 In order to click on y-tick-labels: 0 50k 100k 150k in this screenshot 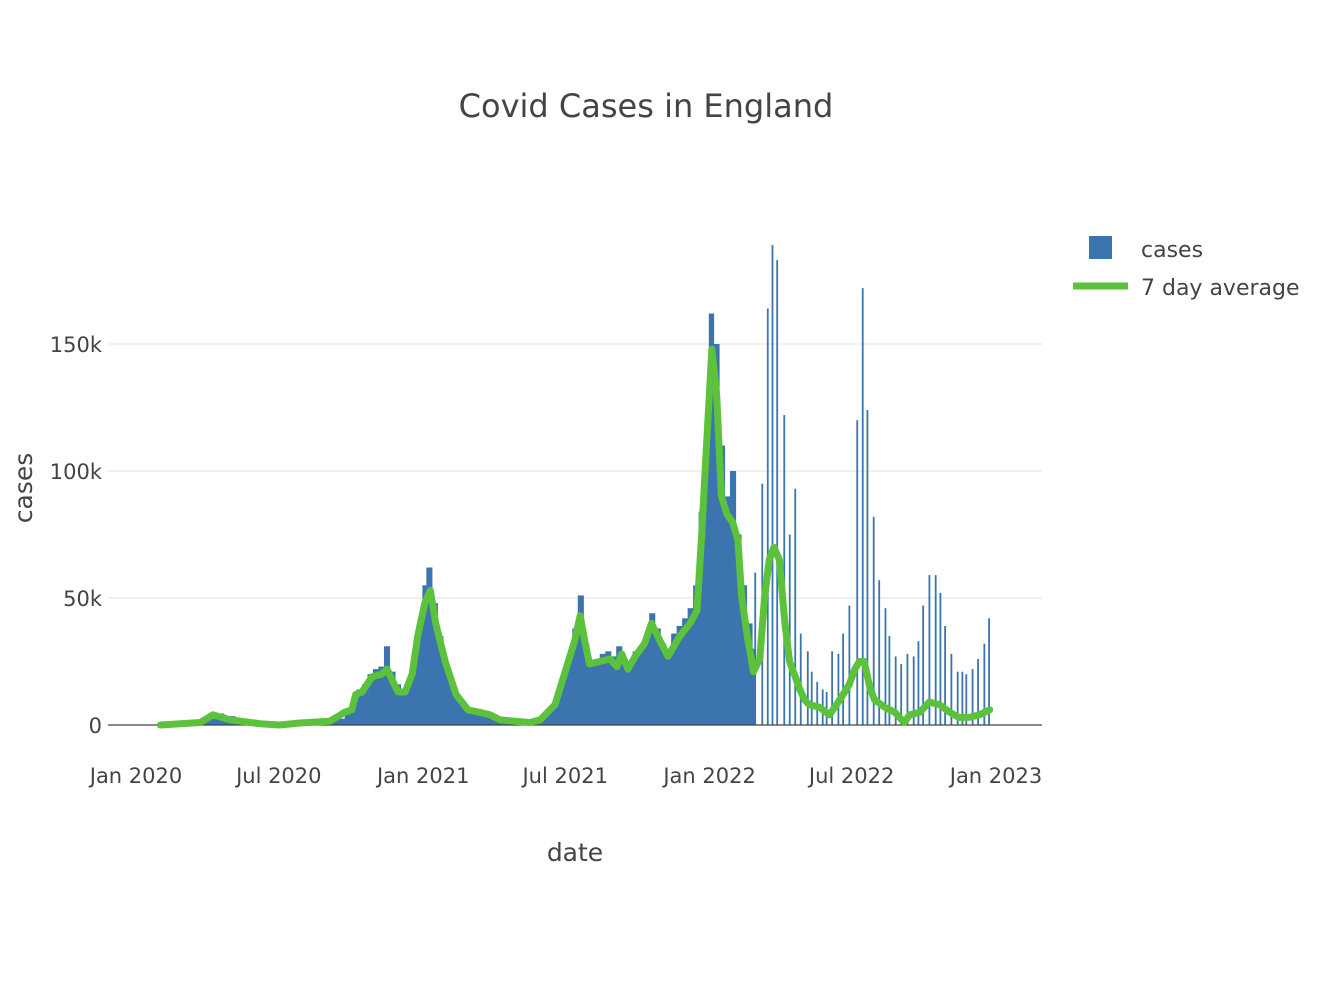, I will do `click(76, 535)`.